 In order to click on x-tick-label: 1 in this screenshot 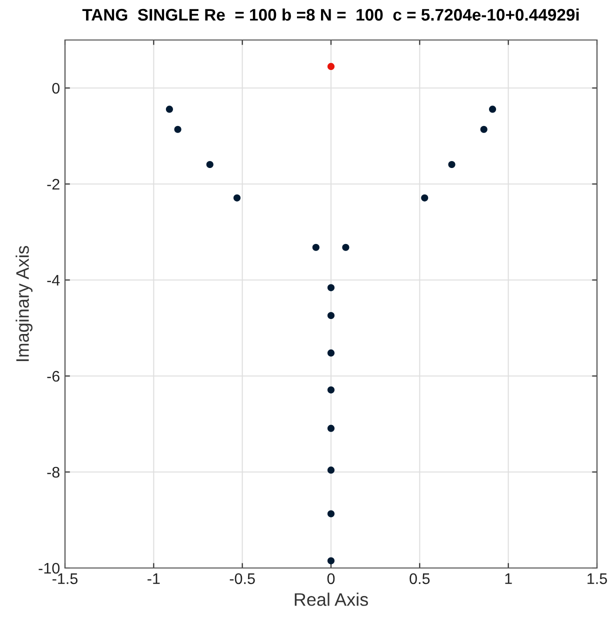, I will do `click(508, 578)`.